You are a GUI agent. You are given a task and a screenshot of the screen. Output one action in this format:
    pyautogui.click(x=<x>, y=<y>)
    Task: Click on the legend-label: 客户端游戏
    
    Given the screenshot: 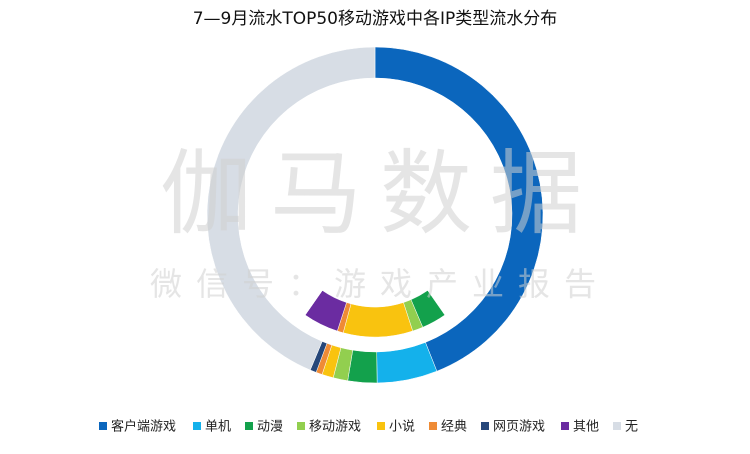 What is the action you would take?
    pyautogui.click(x=143, y=427)
    